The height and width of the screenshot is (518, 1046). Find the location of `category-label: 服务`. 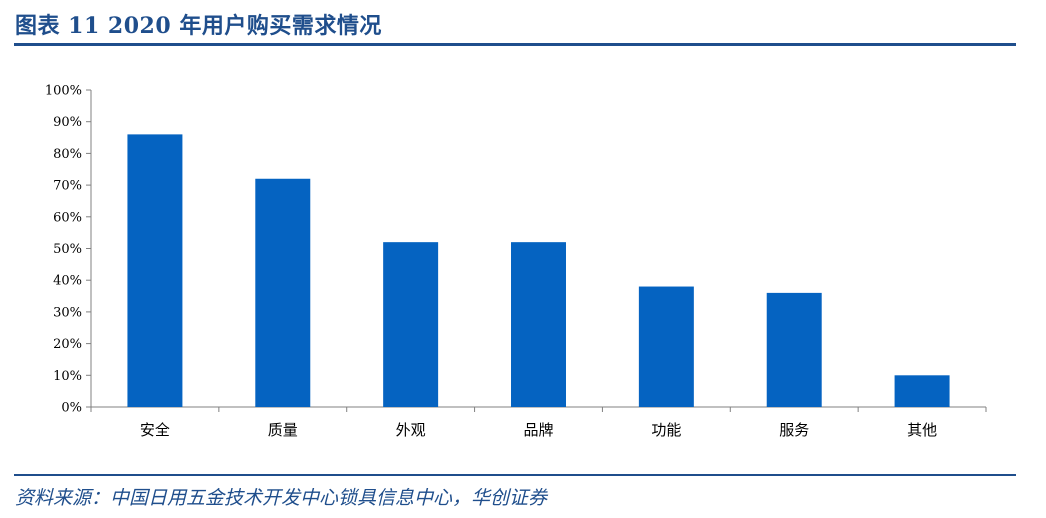

category-label: 服务 is located at coordinates (794, 430).